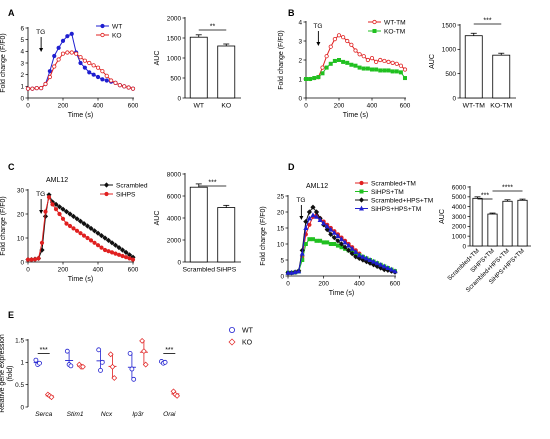 The image size is (550, 439). I want to click on legend-label: Scrambled+HPS+TM, so click(402, 200).